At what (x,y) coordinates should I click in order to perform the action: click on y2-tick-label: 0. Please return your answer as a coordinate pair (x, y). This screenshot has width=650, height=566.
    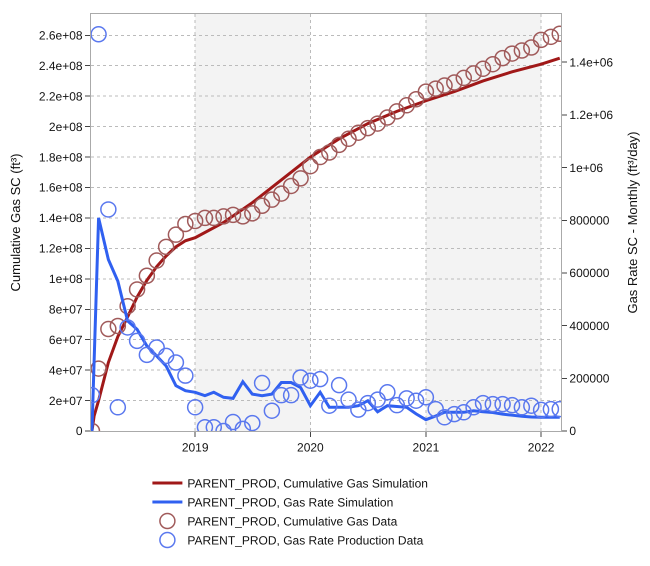
    Looking at the image, I should click on (572, 431).